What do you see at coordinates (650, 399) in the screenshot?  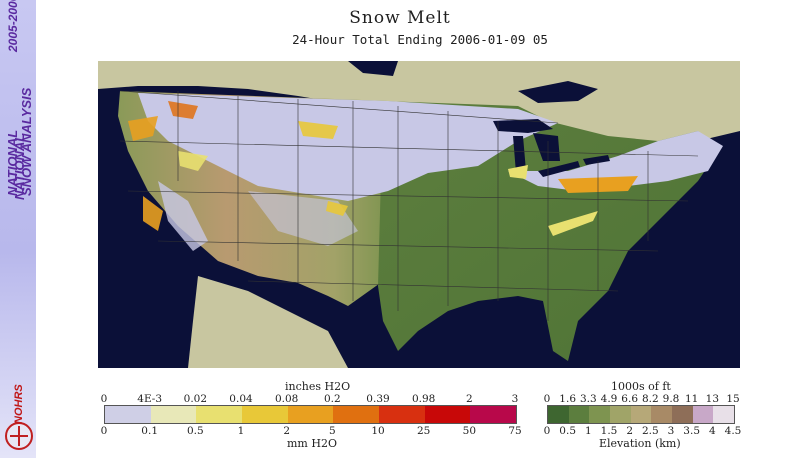 I see `elev-ft-tick-5: 8.2` at bounding box center [650, 399].